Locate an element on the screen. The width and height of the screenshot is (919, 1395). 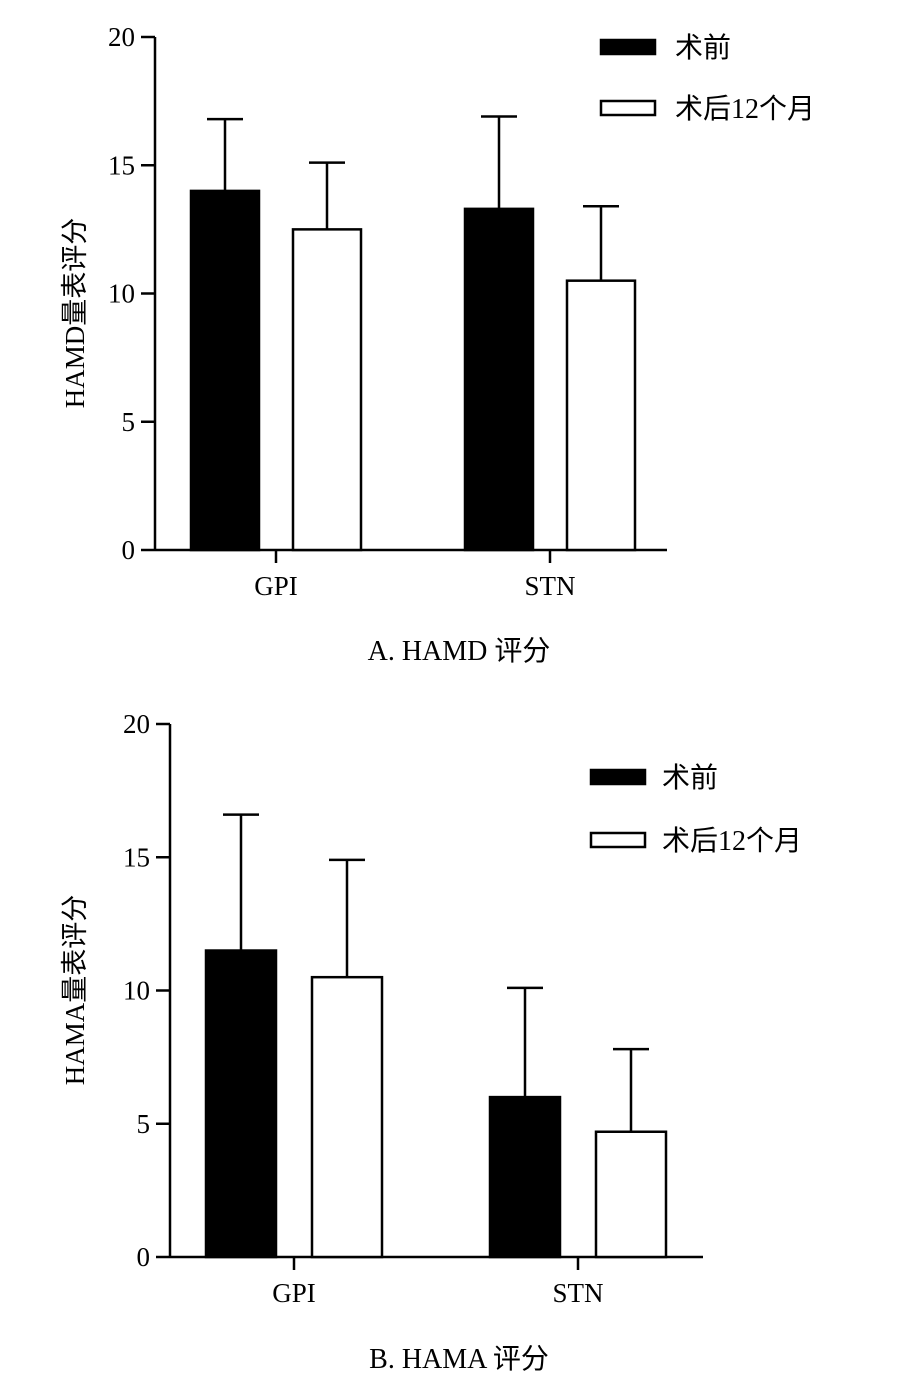
chart-b-caption: B. HAMA 评分 is located at coordinates (459, 1359).